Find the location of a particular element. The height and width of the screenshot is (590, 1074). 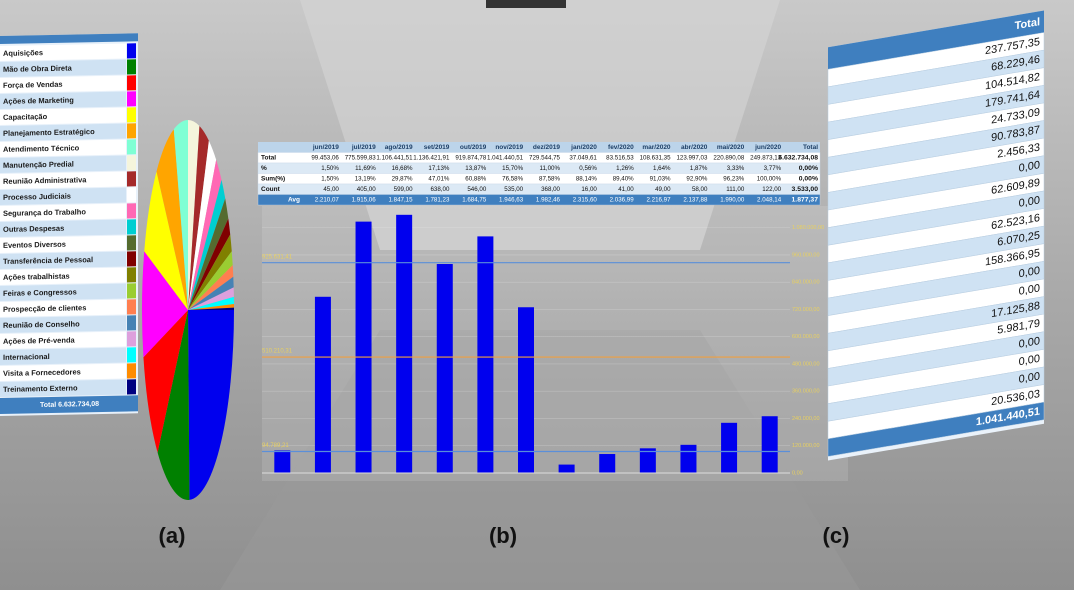

column-header: jun/2019 is located at coordinates (325, 147).